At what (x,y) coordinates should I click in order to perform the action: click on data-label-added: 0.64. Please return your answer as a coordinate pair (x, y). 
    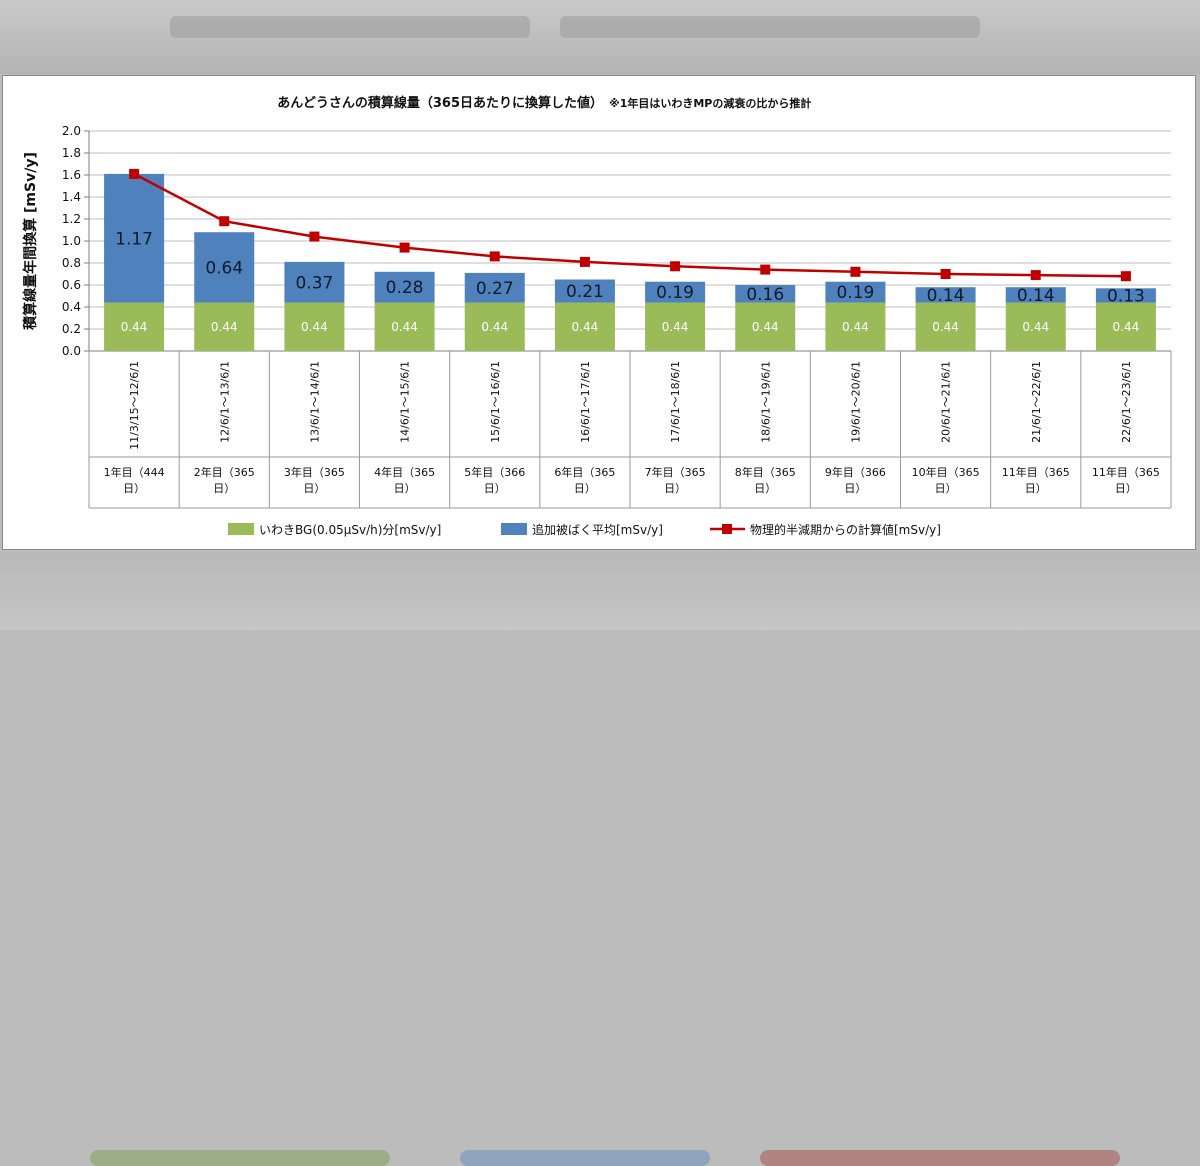
    Looking at the image, I should click on (224, 268).